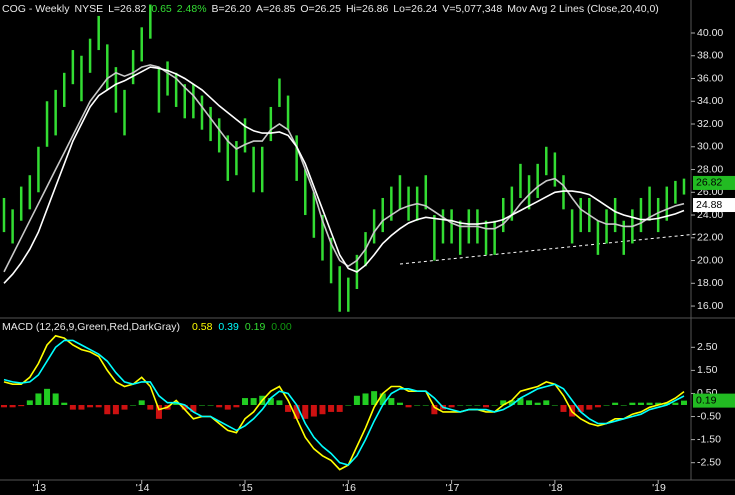 The height and width of the screenshot is (495, 735). What do you see at coordinates (710, 101) in the screenshot?
I see `y-tick-label: 34.00` at bounding box center [710, 101].